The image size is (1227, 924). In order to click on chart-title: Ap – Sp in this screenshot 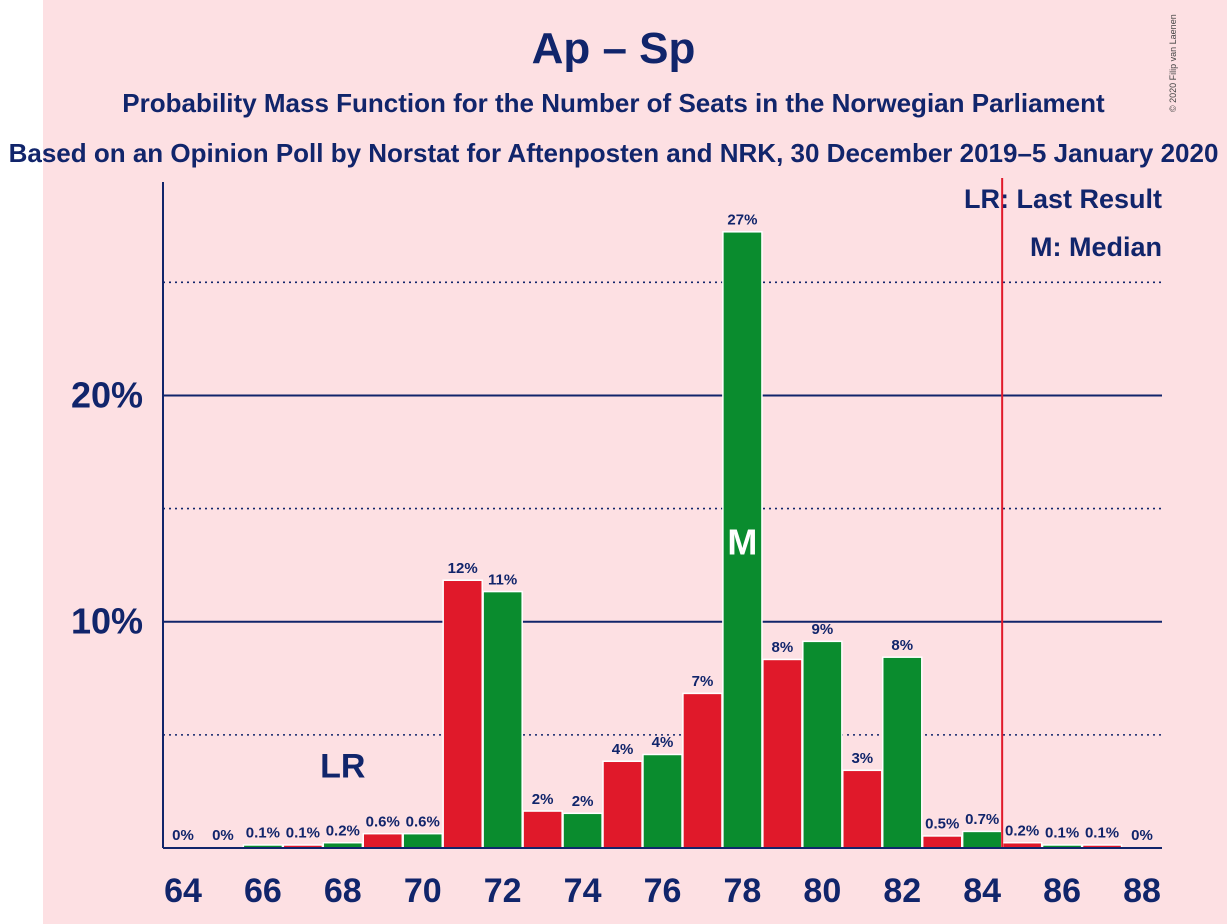, I will do `click(613, 48)`.